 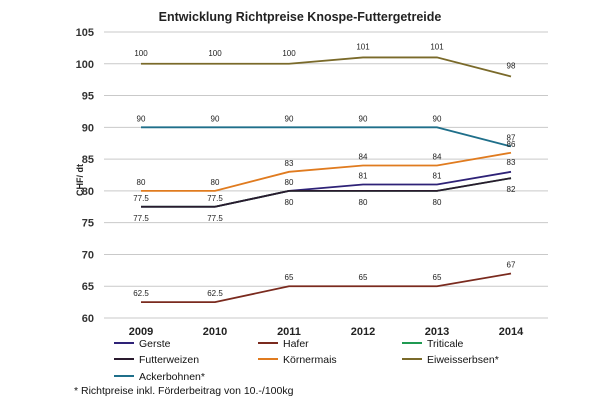 I want to click on series-line-gerste, so click(x=326, y=189).